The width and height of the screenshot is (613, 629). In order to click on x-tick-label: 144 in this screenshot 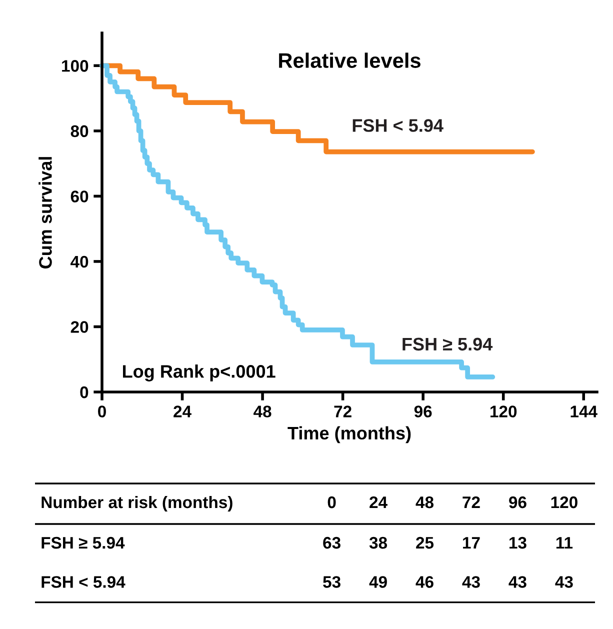, I will do `click(584, 412)`.